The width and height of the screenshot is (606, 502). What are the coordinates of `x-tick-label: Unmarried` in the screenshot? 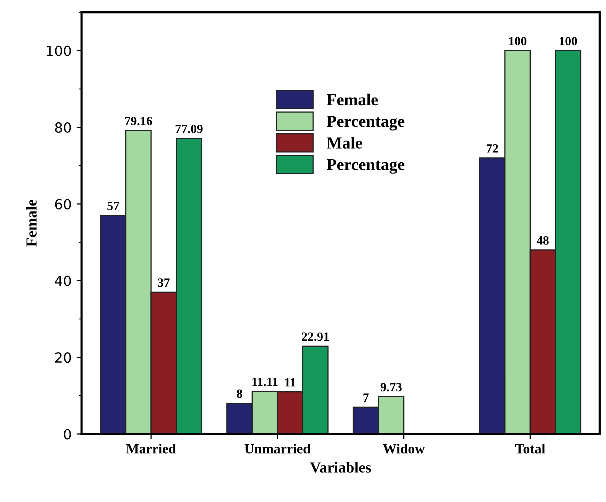 It's located at (277, 449).